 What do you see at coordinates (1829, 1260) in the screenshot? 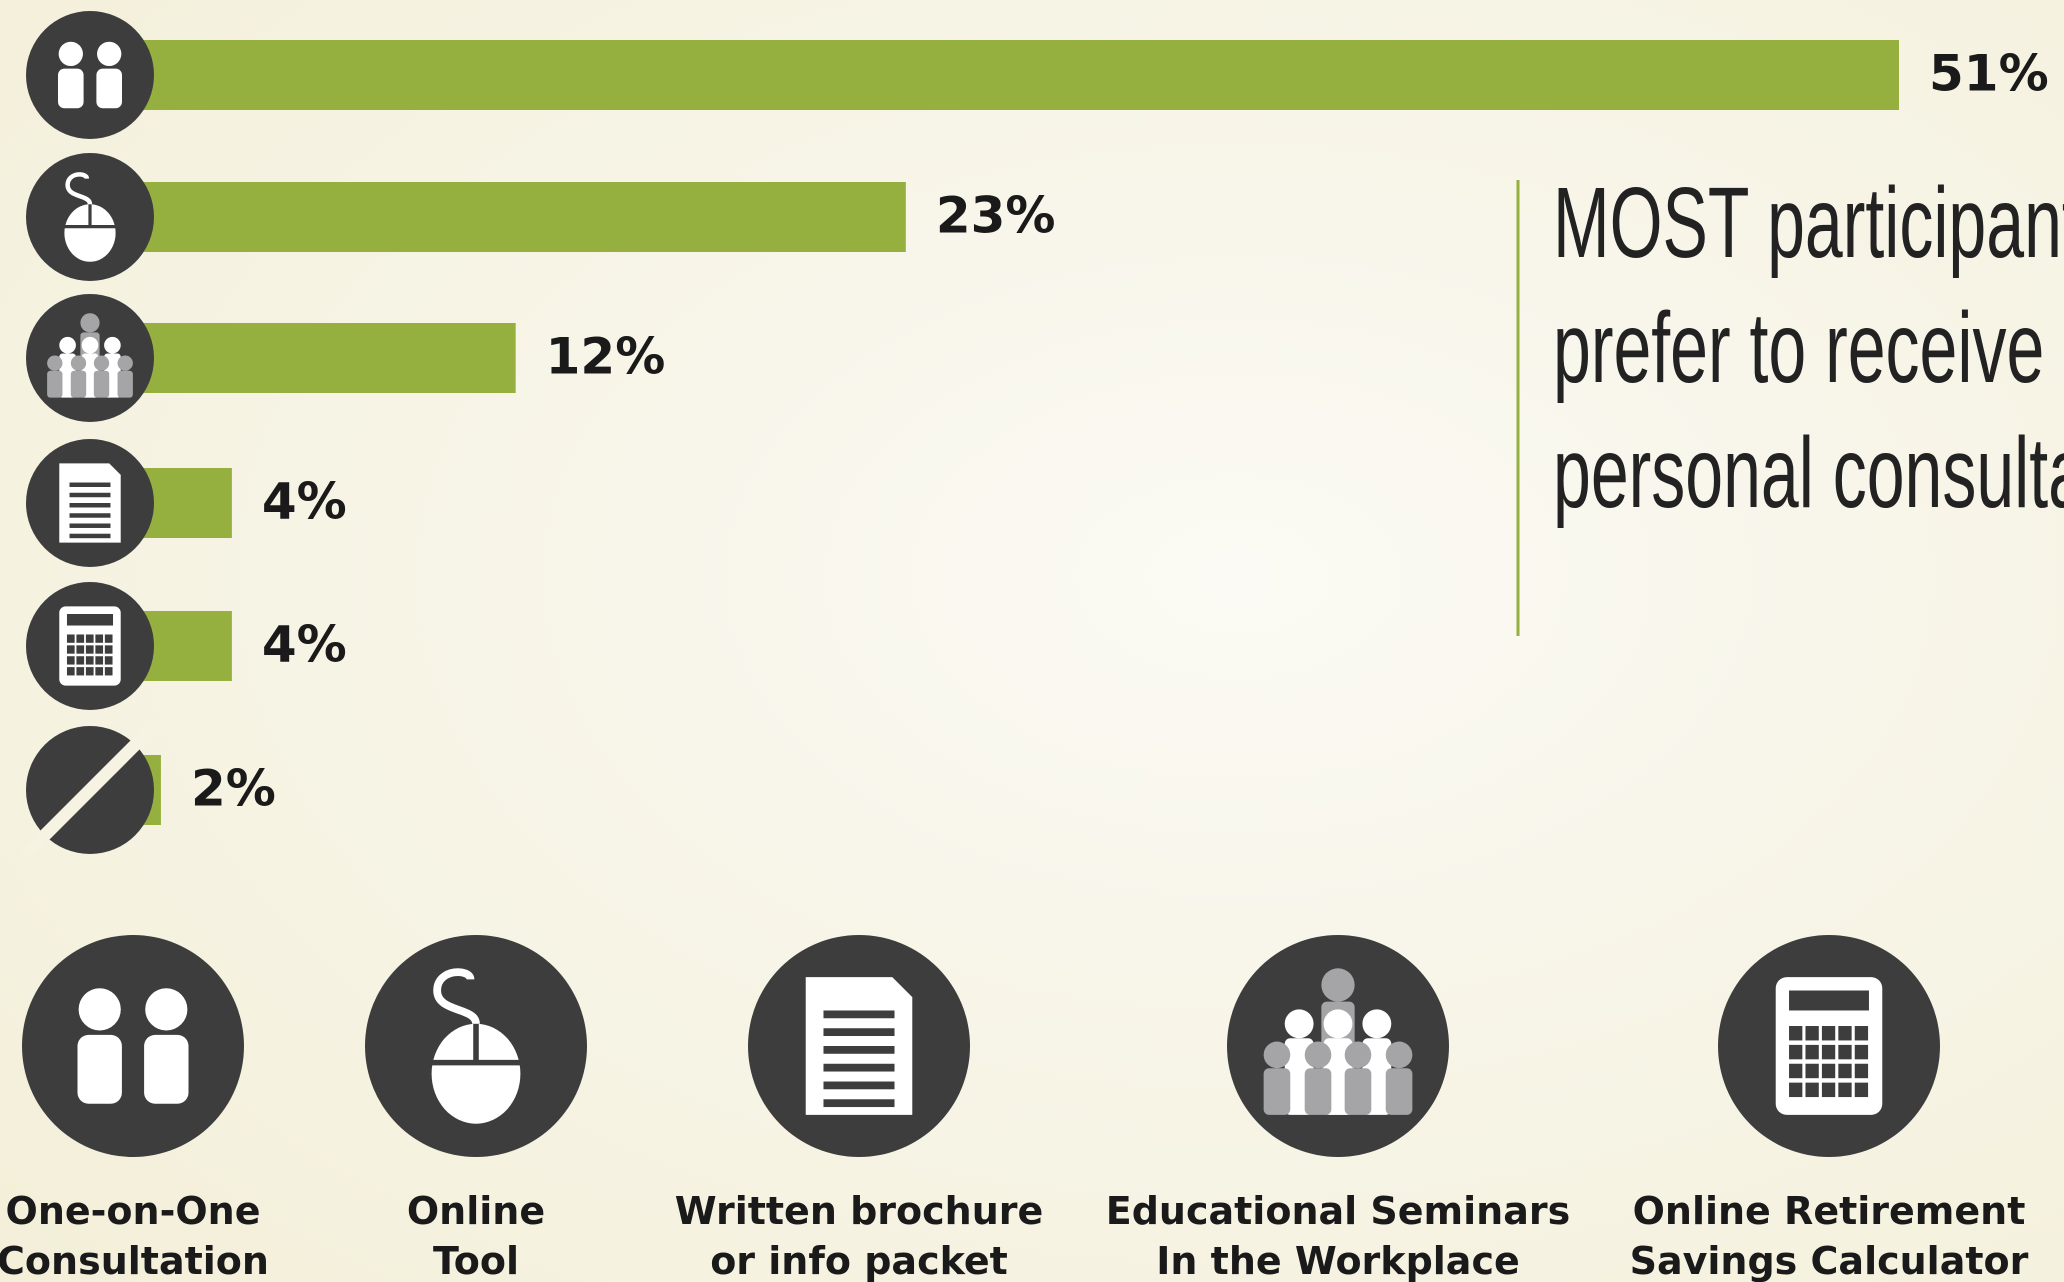
I see `legend-label: Savings Calculator` at bounding box center [1829, 1260].